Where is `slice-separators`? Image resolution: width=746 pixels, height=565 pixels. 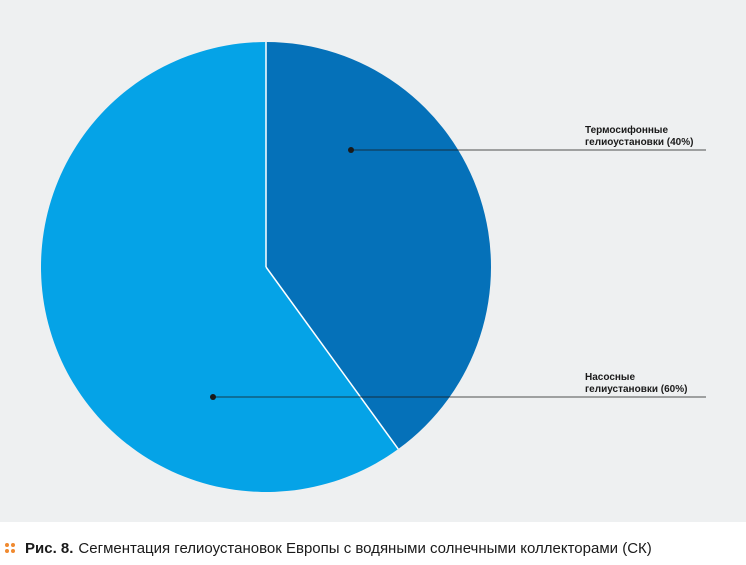
slice-separators is located at coordinates (332, 246).